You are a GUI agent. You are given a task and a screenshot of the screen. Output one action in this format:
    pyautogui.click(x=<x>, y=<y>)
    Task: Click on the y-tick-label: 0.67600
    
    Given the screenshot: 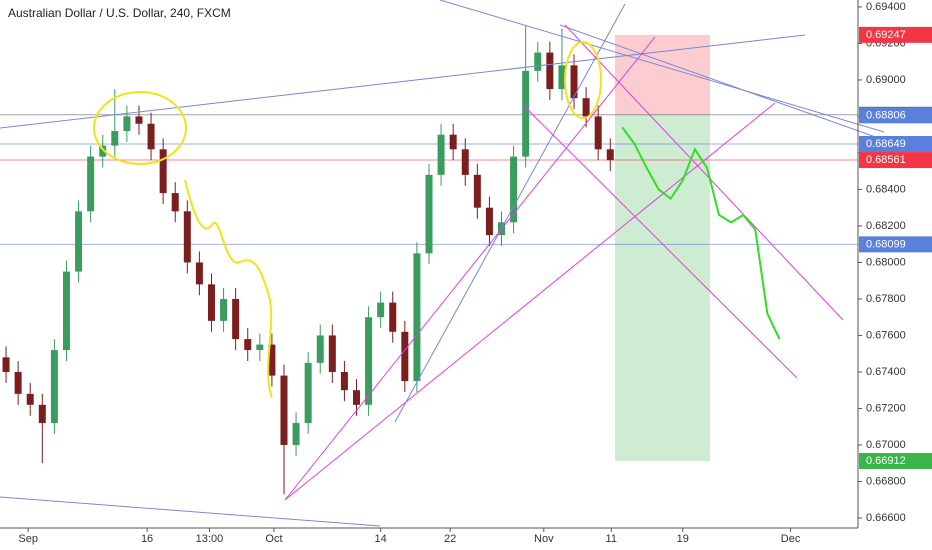 What is the action you would take?
    pyautogui.click(x=886, y=335)
    